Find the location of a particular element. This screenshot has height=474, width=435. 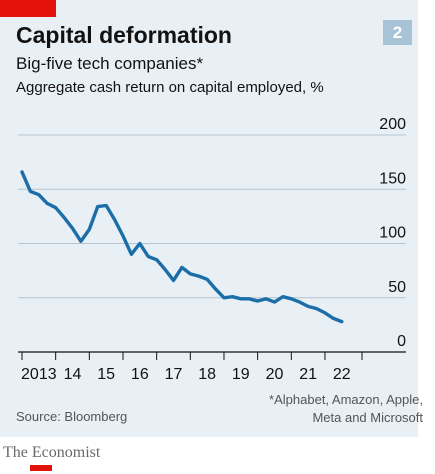

footnote-line-1: *Alphabet, Amazon, Apple, is located at coordinates (346, 399).